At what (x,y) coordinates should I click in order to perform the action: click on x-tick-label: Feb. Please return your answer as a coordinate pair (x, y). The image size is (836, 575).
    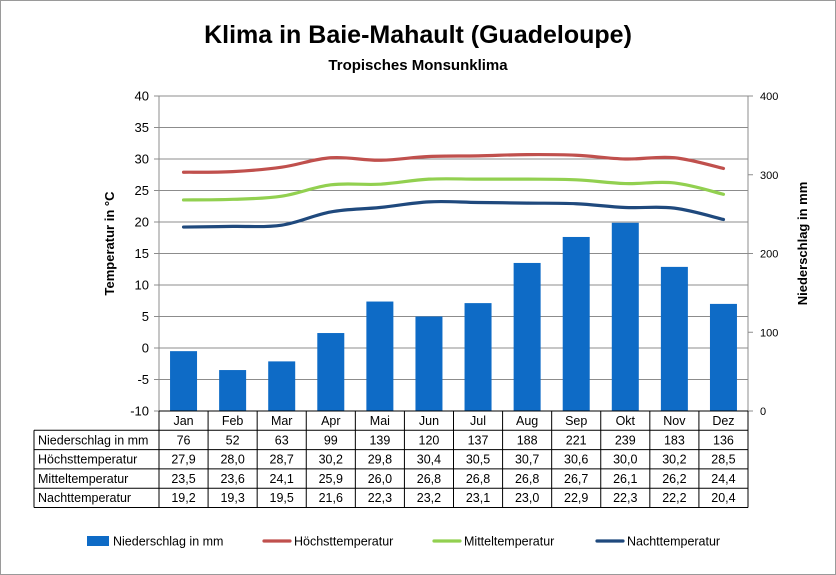
    Looking at the image, I should click on (233, 421).